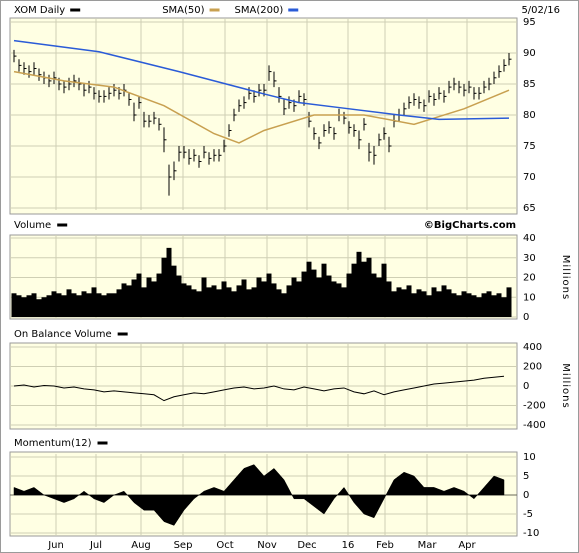  What do you see at coordinates (528, 514) in the screenshot?
I see `y-tick-label: -5` at bounding box center [528, 514].